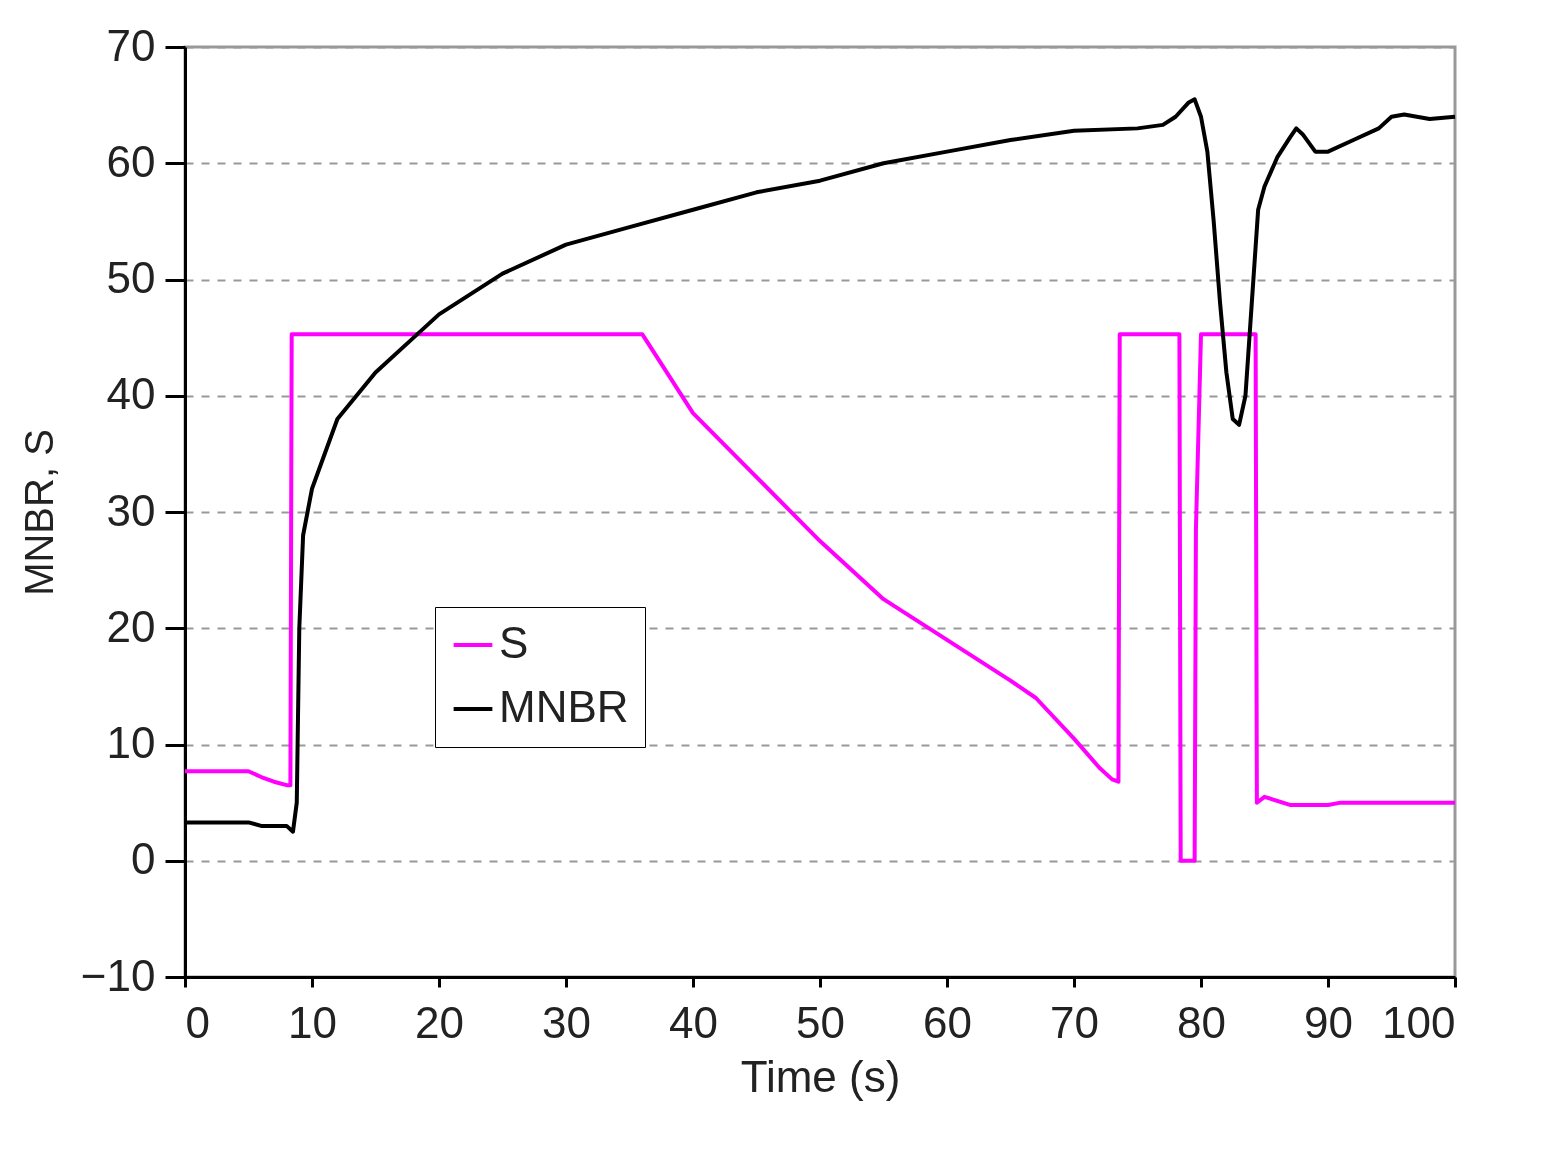  Describe the element at coordinates (131, 394) in the screenshot. I see `y-tick-label: 40` at that location.